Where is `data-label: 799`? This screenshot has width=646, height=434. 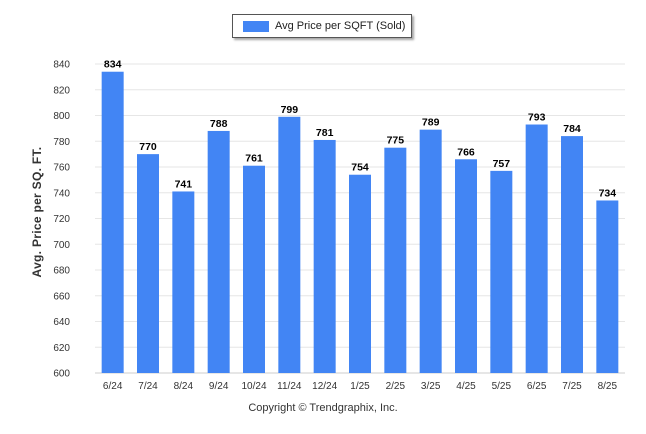
data-label: 799 is located at coordinates (290, 110).